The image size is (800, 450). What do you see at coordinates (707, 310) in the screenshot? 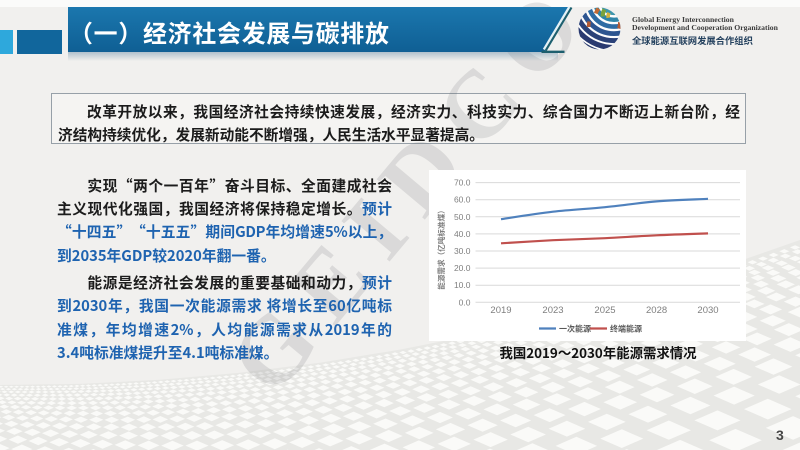
I see `svg-text: 2030` at bounding box center [707, 310].